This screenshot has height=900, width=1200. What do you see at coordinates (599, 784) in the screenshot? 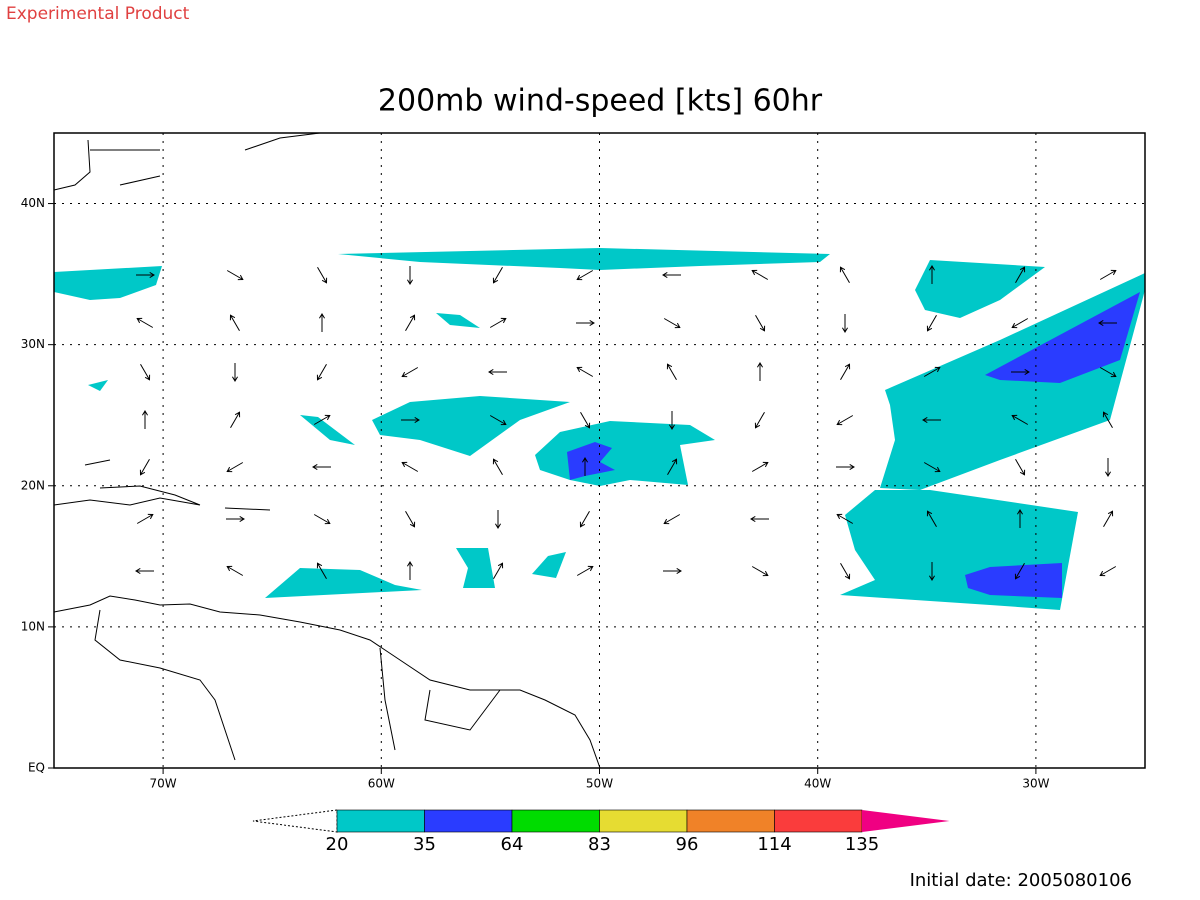
I see `x-tick-label: 50W` at bounding box center [599, 784].